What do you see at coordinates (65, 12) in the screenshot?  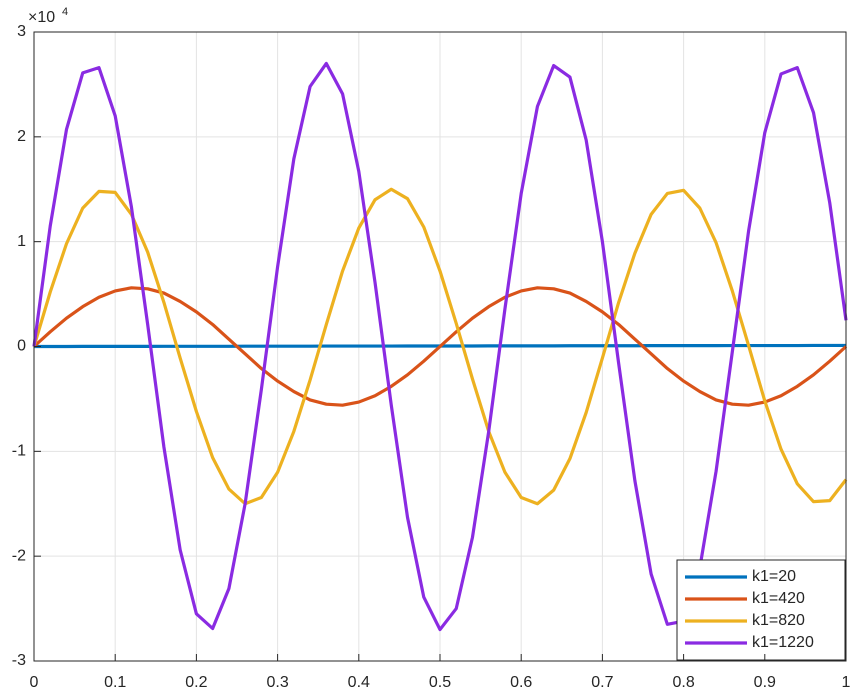 I see `exponent-power: 4` at bounding box center [65, 12].